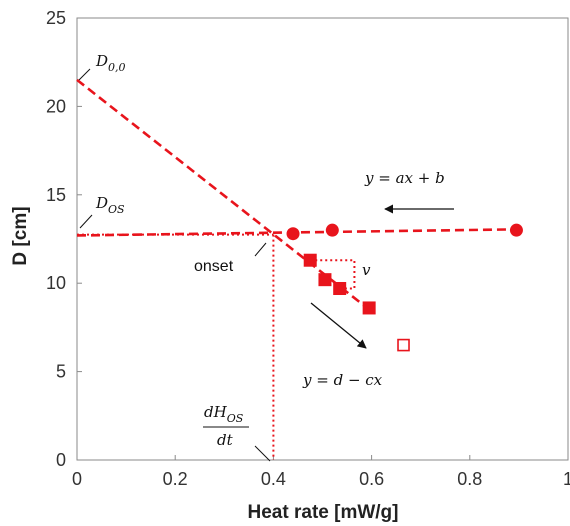 The height and width of the screenshot is (526, 570). I want to click on svg-text: dHOS, so click(224, 414).